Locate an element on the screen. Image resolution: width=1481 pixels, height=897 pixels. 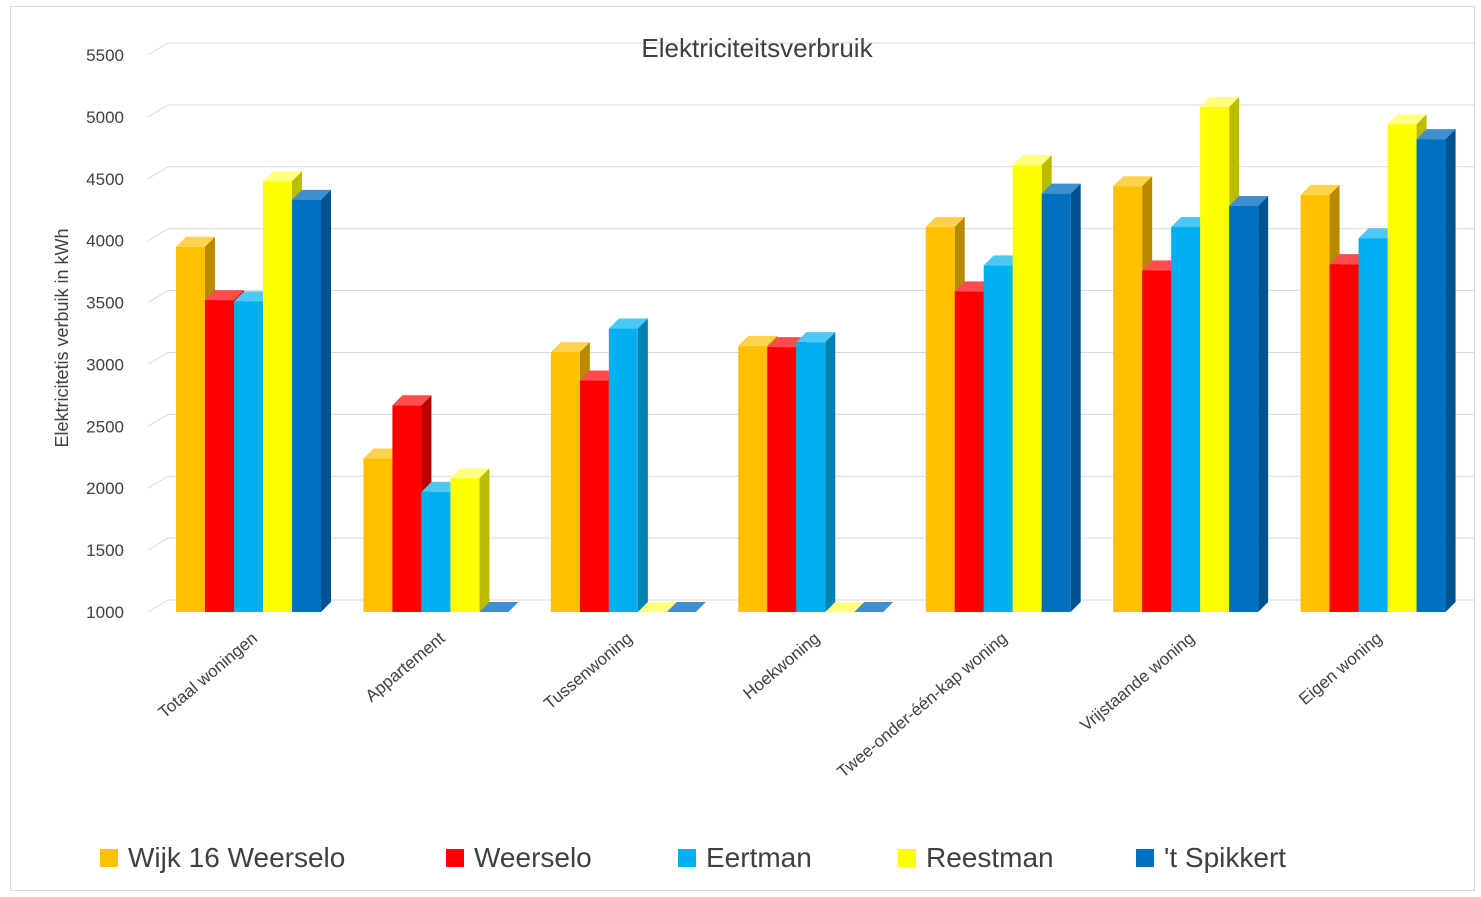
legend-item-eertman: Eertman is located at coordinates (745, 858).